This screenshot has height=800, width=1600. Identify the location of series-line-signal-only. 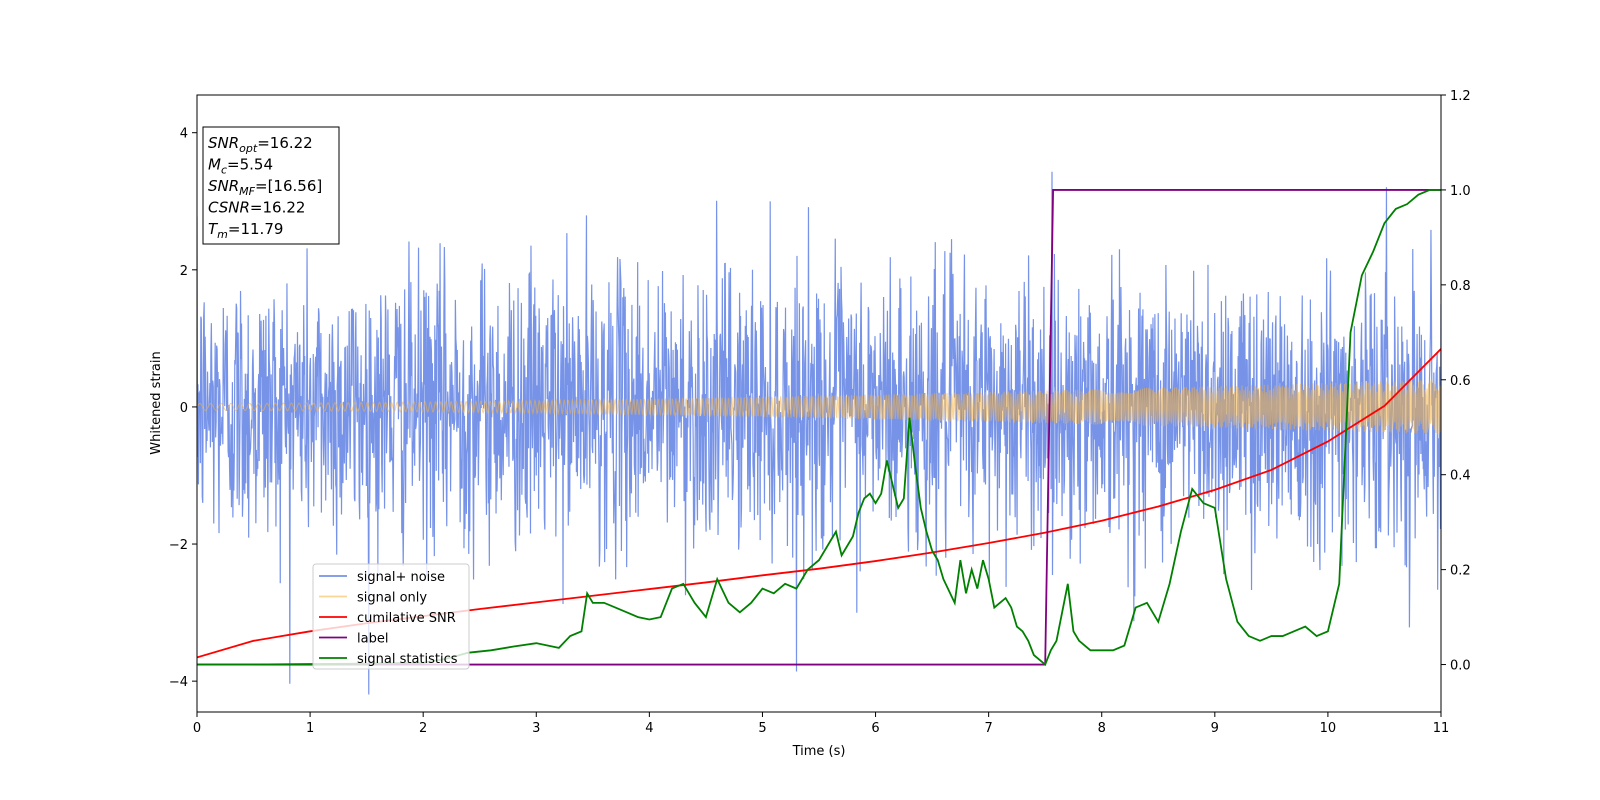
(819, 407).